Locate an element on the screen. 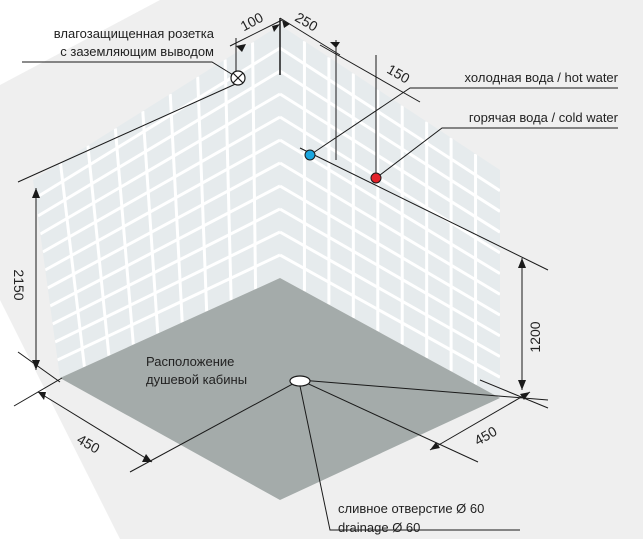 The image size is (643, 539). drain-label-line2: drainage Ø 60 is located at coordinates (379, 527).